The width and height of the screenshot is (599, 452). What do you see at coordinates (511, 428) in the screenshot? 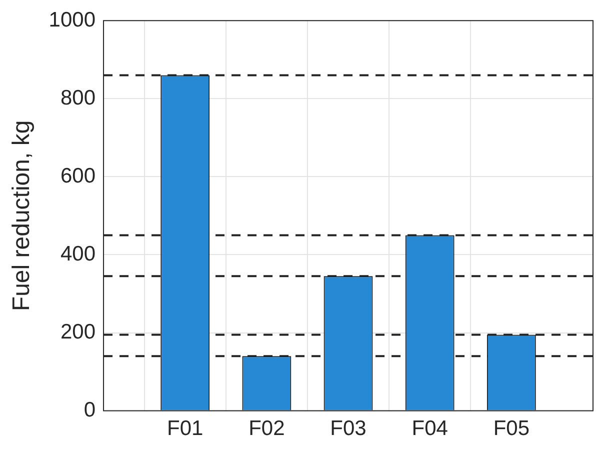
I see `x-tick-label: F05` at bounding box center [511, 428].